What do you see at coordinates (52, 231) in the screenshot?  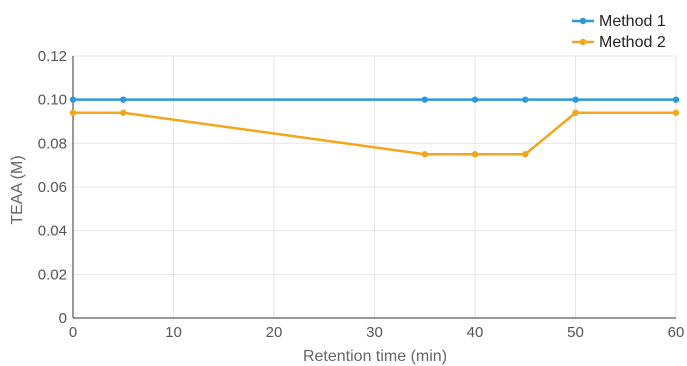 I see `y-tick-label: 0.04` at bounding box center [52, 231].